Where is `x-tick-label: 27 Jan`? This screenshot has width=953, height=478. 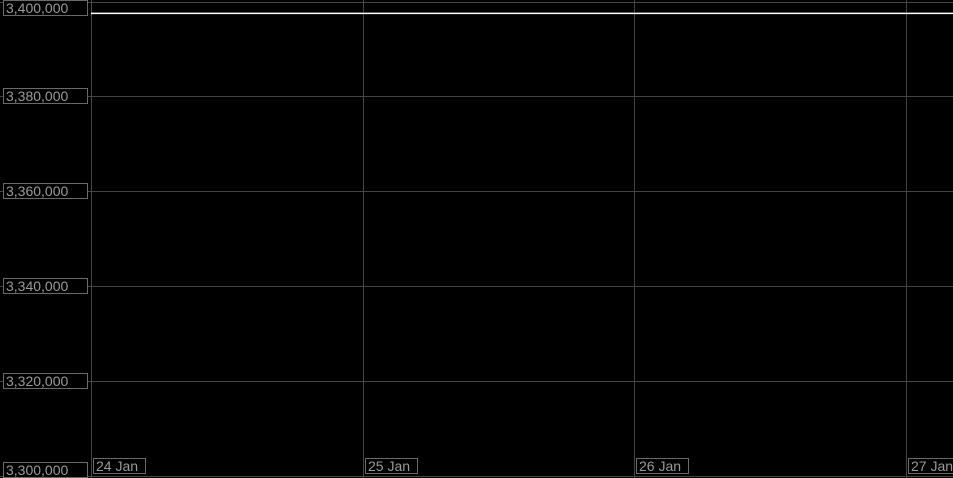 x-tick-label: 27 Jan is located at coordinates (932, 466).